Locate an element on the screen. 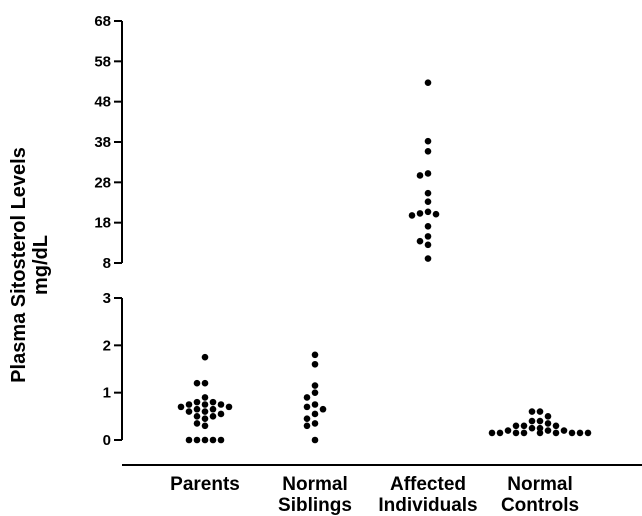 This screenshot has width=642, height=516. y-axis-title: Plasma Sitosterol Levelsmg/dL is located at coordinates (30, 265).